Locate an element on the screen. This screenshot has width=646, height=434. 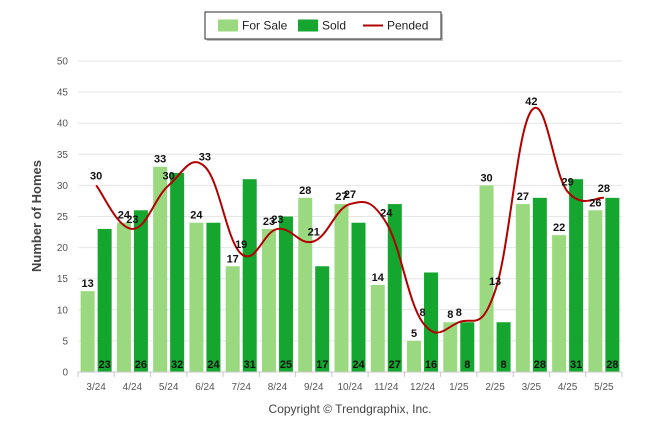
data-label-for-sale: 8 is located at coordinates (450, 315).